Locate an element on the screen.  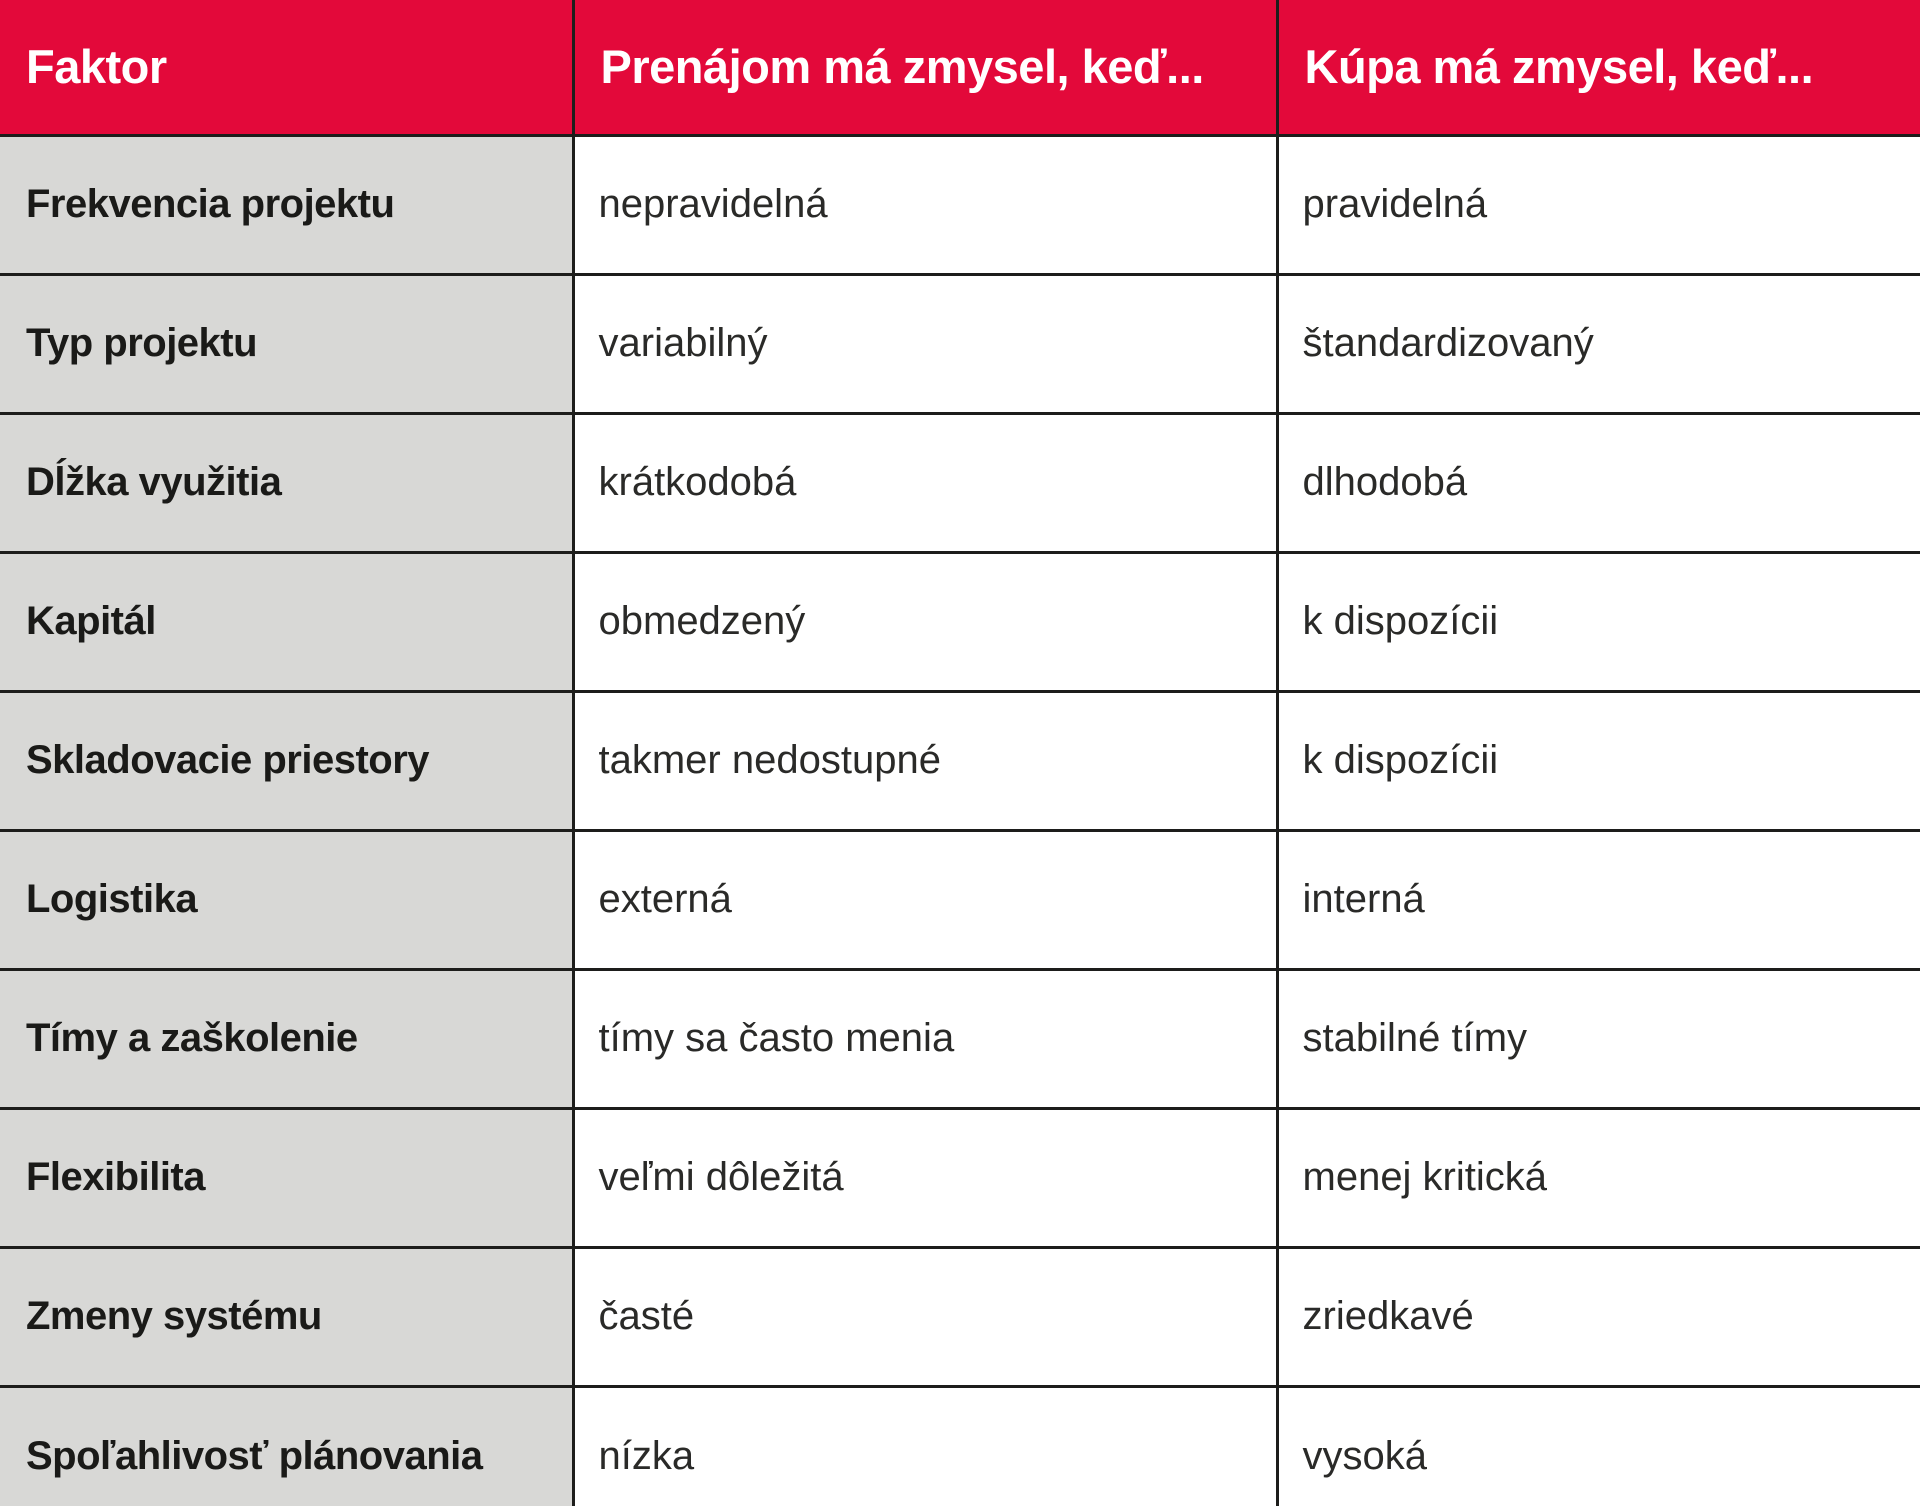
rent-cell: nízka is located at coordinates (924, 1445).